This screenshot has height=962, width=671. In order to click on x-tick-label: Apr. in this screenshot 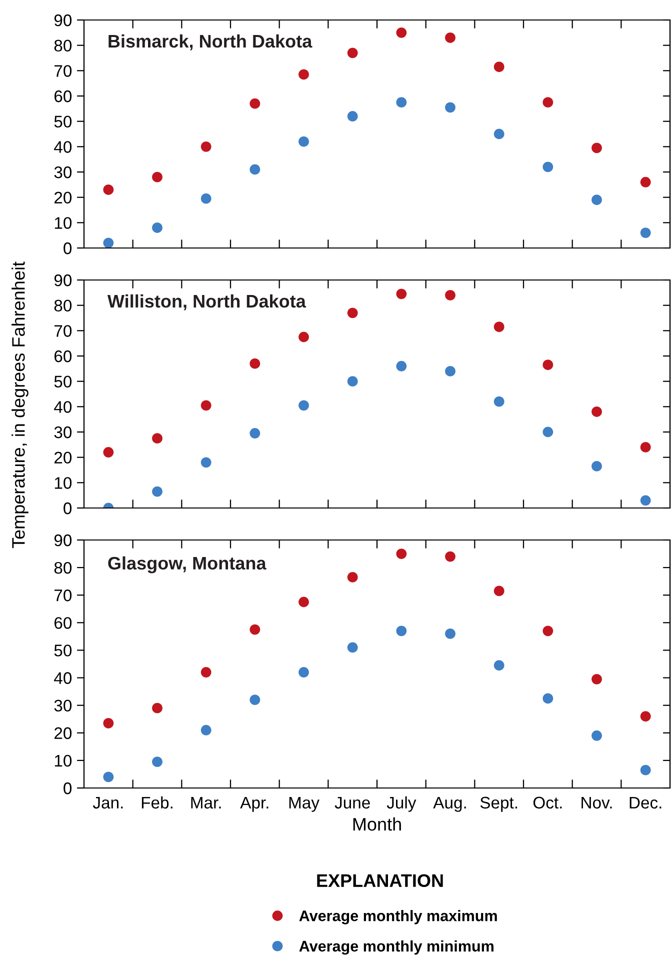, I will do `click(254, 804)`.